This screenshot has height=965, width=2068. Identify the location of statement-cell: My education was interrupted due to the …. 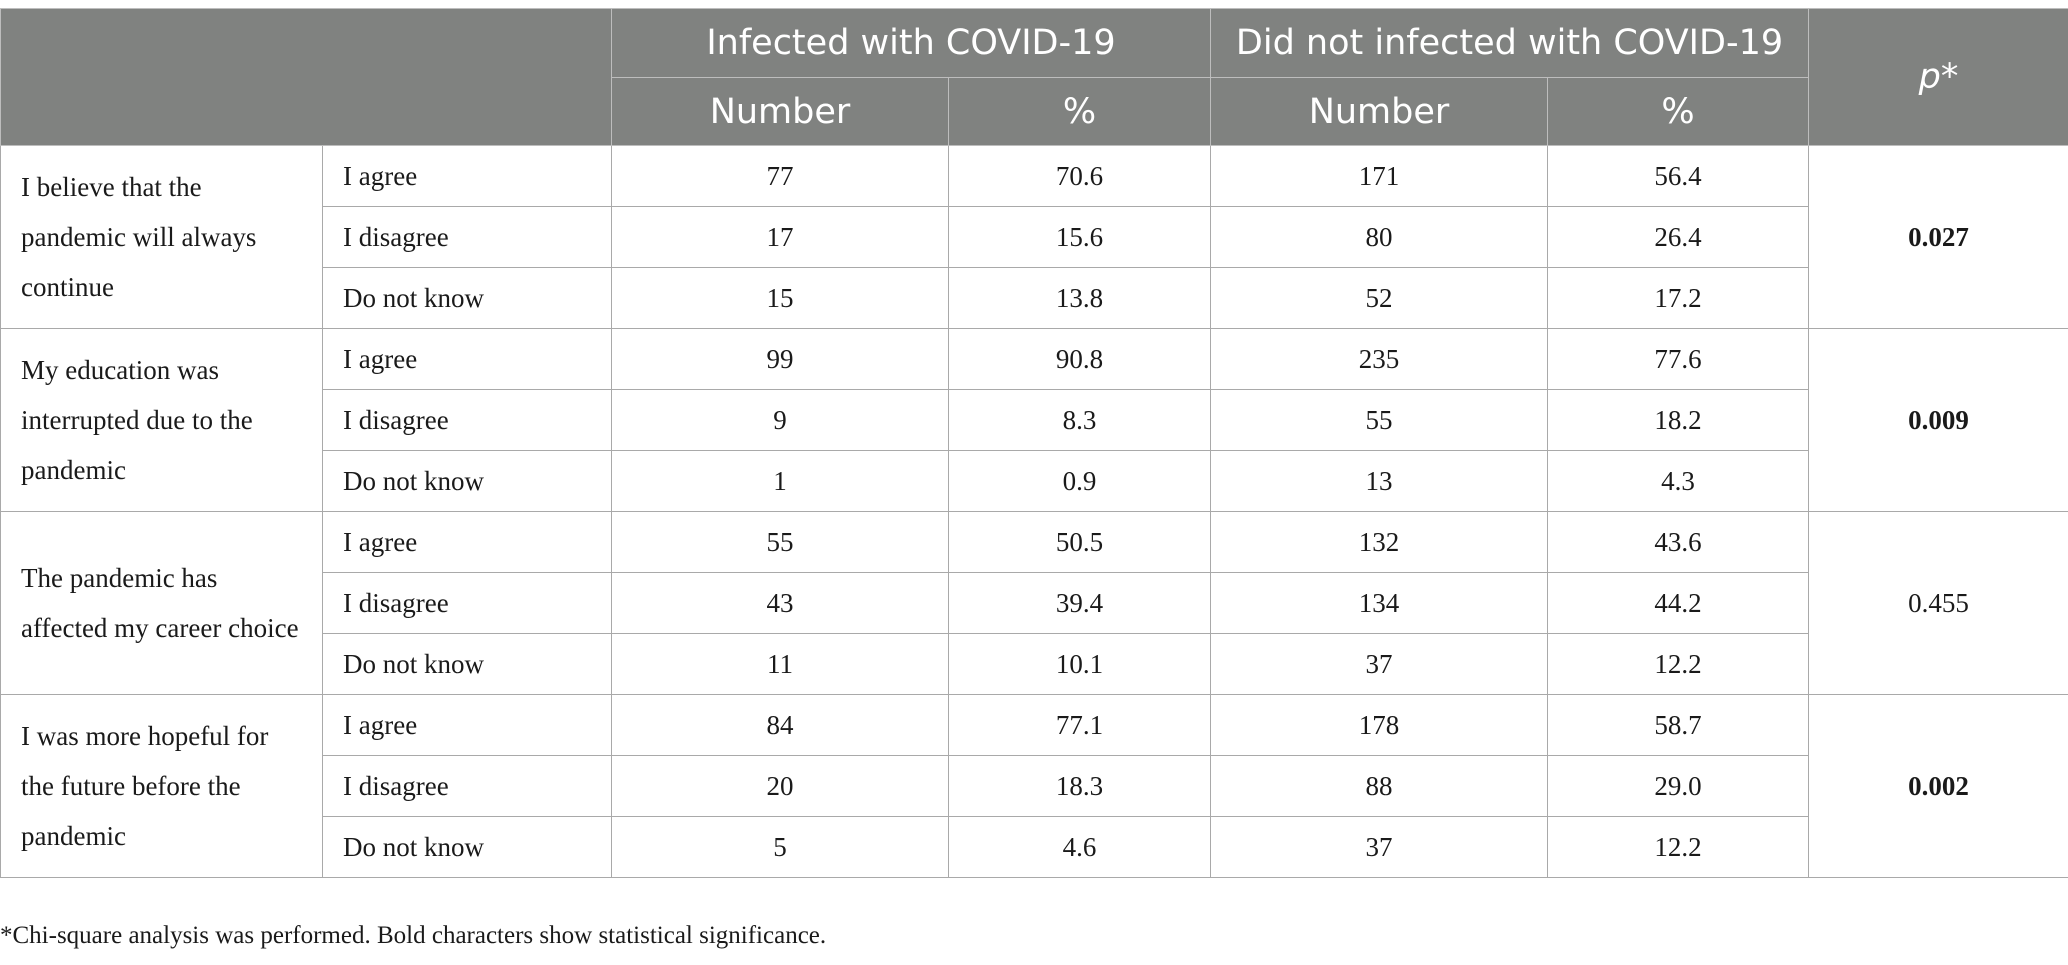
(161, 420).